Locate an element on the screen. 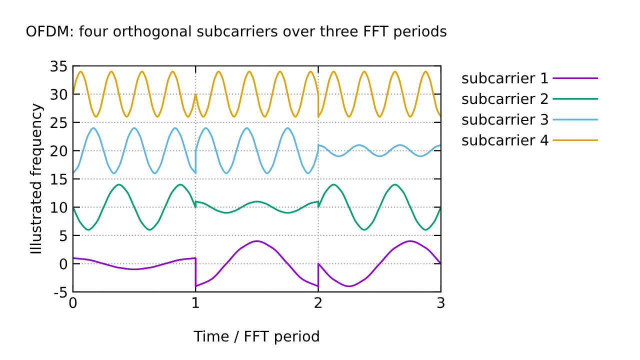  x-tick-label: 1 is located at coordinates (195, 302).